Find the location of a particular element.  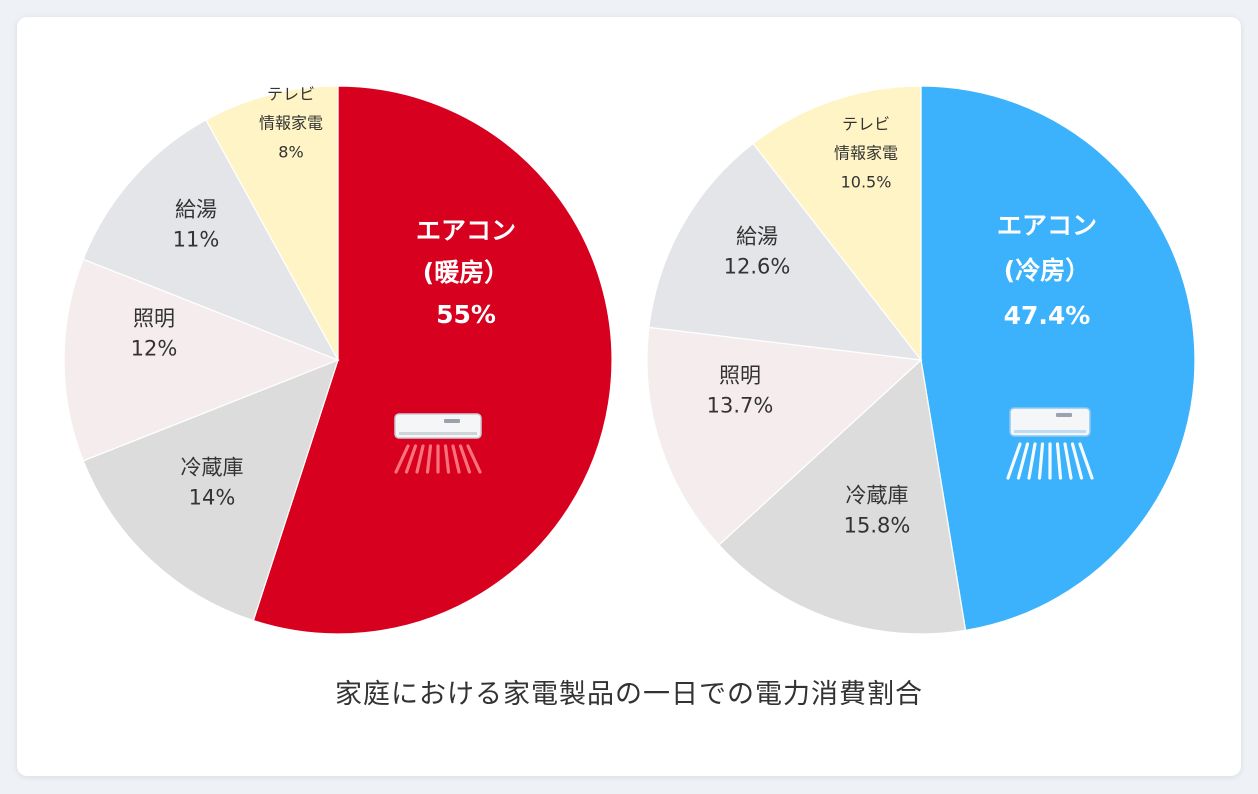

slice-label-5: テレビ情報家電 10.5% is located at coordinates (866, 153).